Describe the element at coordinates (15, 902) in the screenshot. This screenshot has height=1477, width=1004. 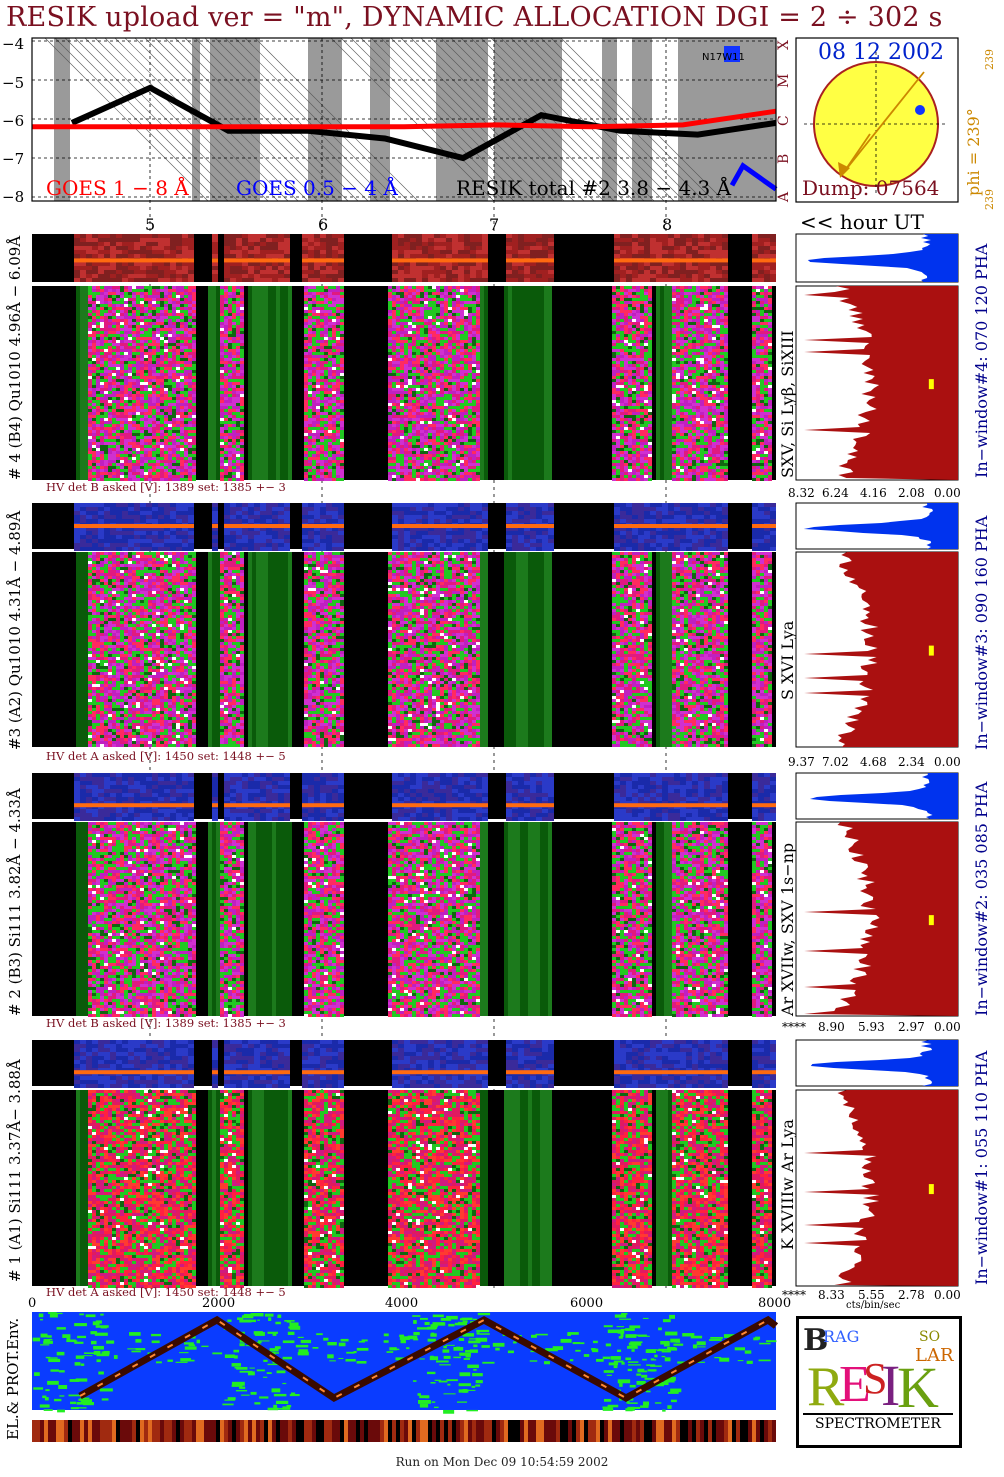
I see `panel-label-2: # 2 (B3) Si111 3.82Å − 4.33Å` at that location.